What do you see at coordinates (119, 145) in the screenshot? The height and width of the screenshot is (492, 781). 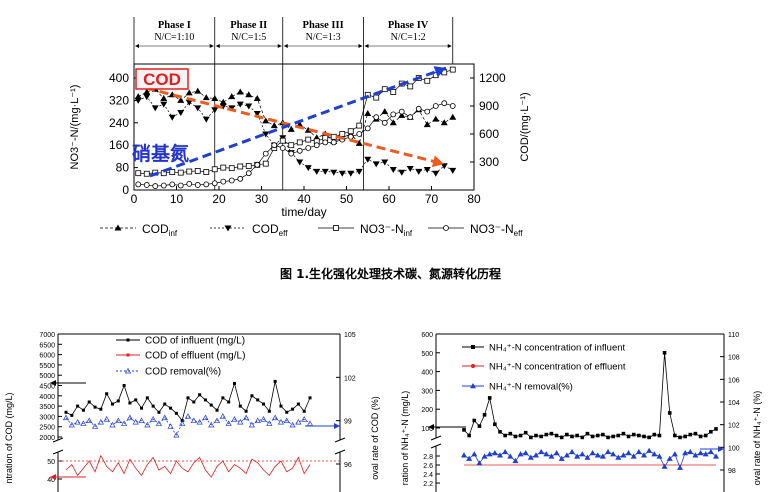 I see `y-tick-label: 160` at bounding box center [119, 145].